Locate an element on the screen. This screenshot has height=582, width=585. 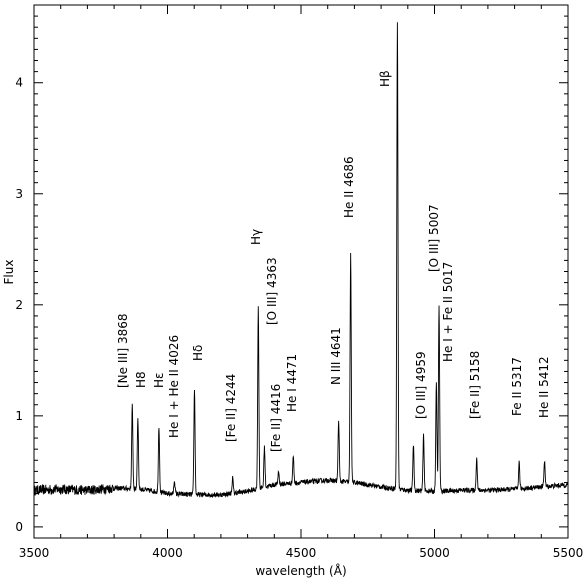
line-label: He I 4471 is located at coordinates (292, 383).